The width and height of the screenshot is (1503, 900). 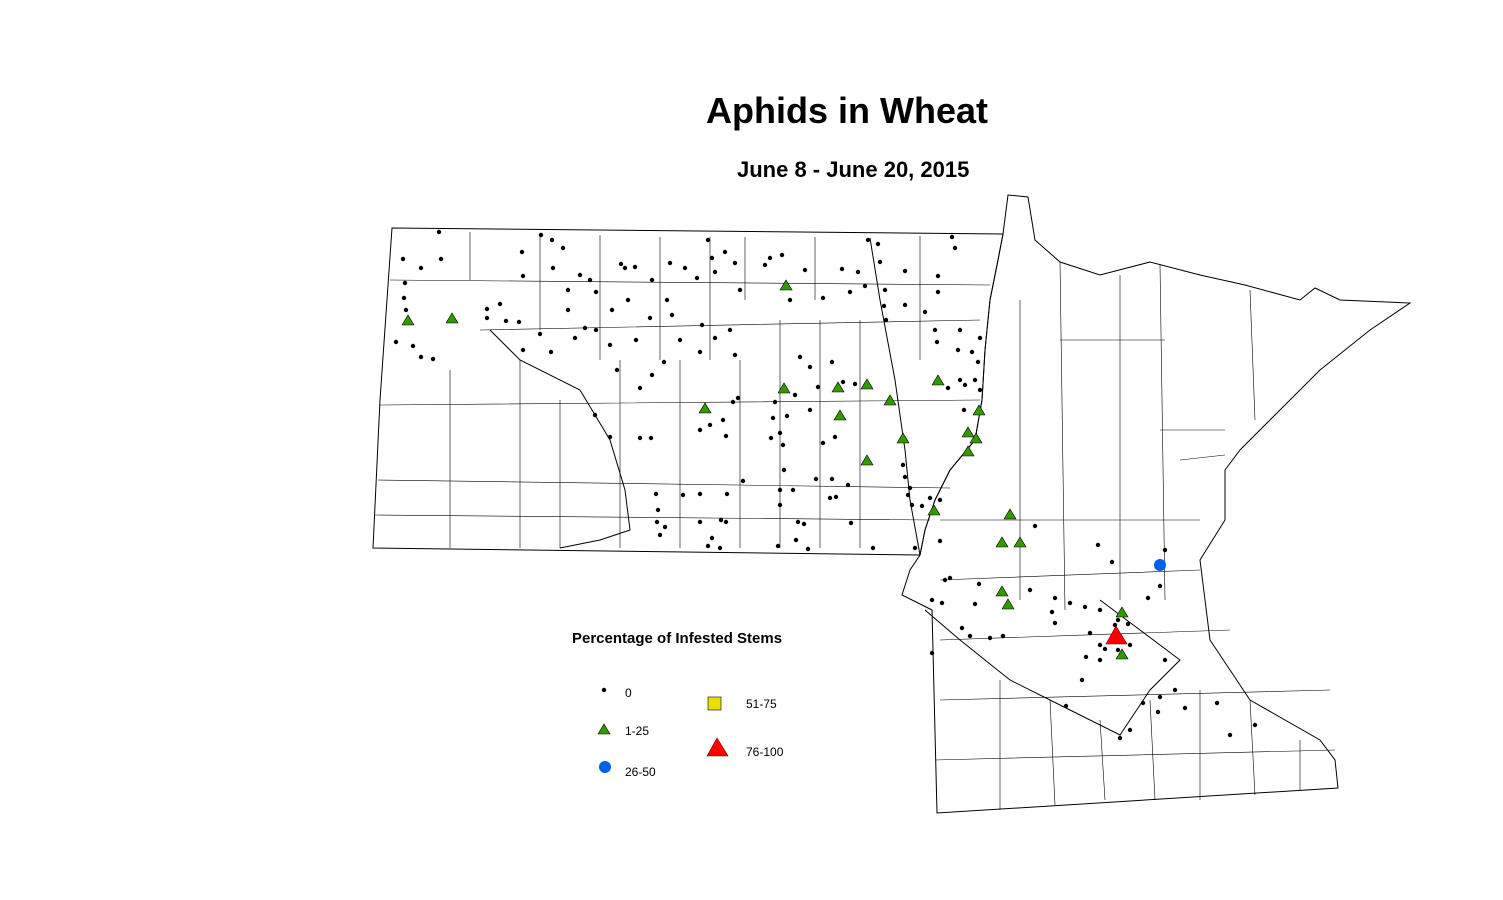 I want to click on red-river, so click(x=895, y=396).